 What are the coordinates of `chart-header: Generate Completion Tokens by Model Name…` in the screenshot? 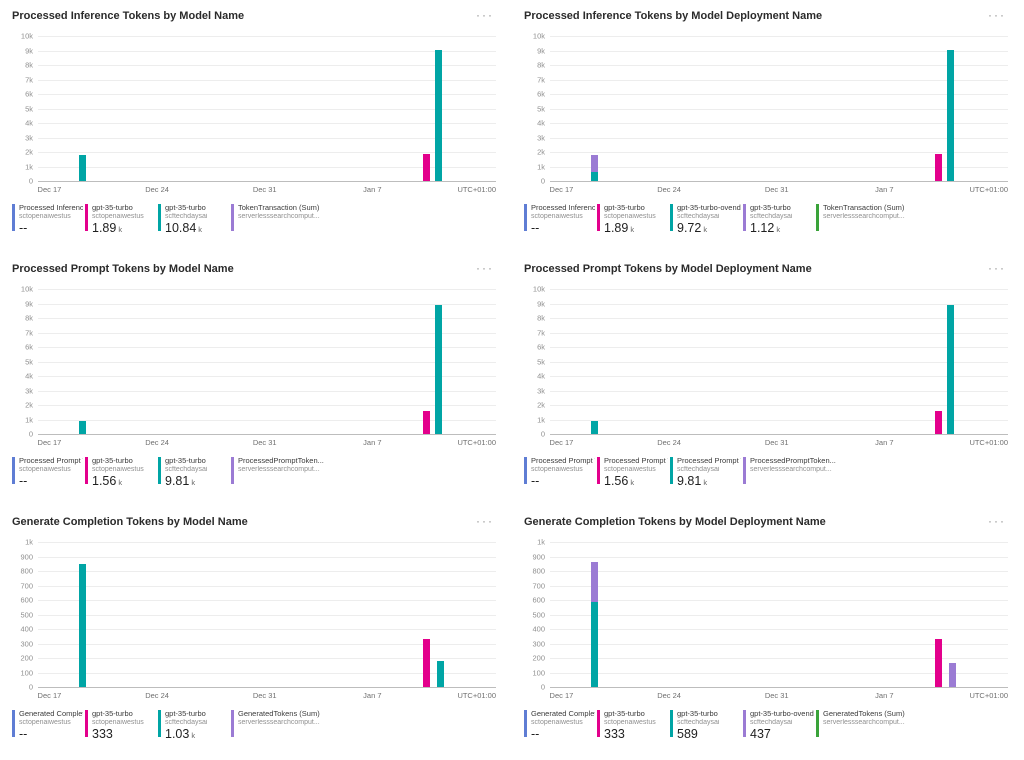 It's located at (254, 523).